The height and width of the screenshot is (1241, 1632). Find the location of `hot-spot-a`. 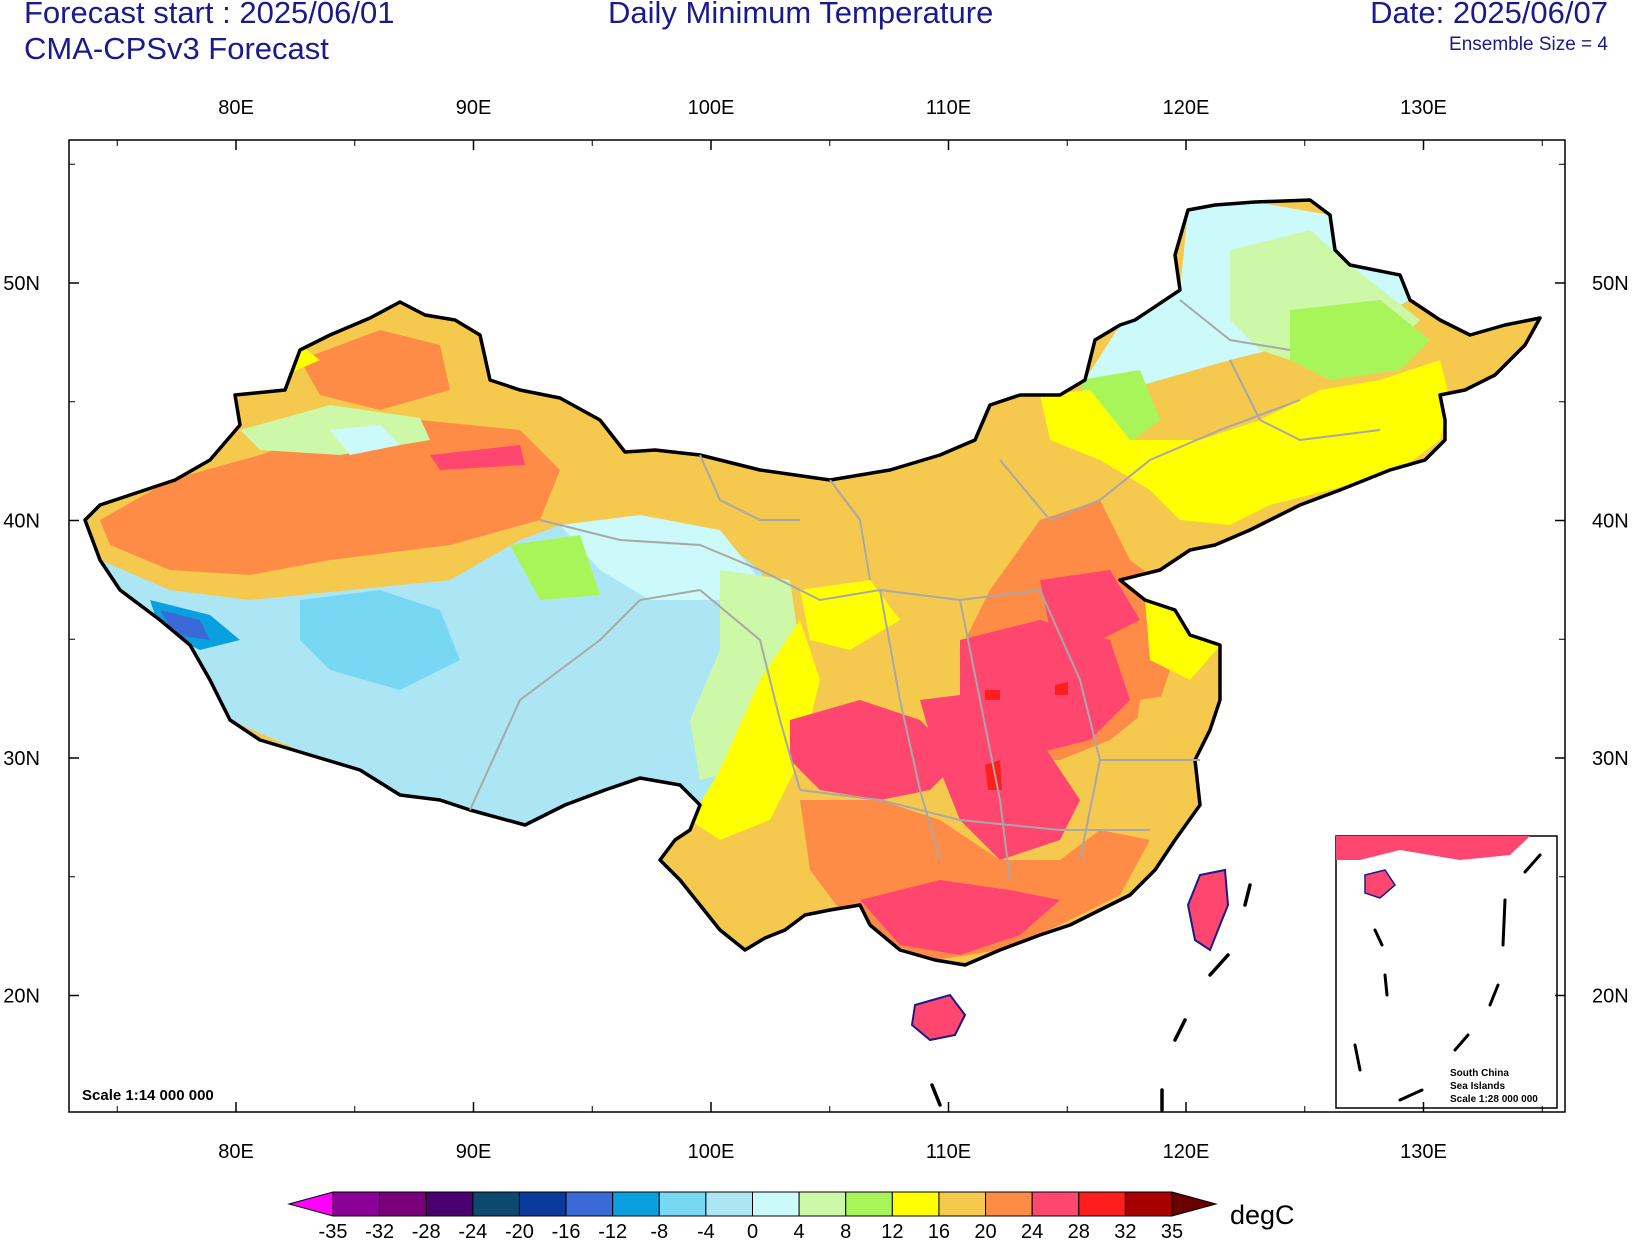

hot-spot-a is located at coordinates (992, 695).